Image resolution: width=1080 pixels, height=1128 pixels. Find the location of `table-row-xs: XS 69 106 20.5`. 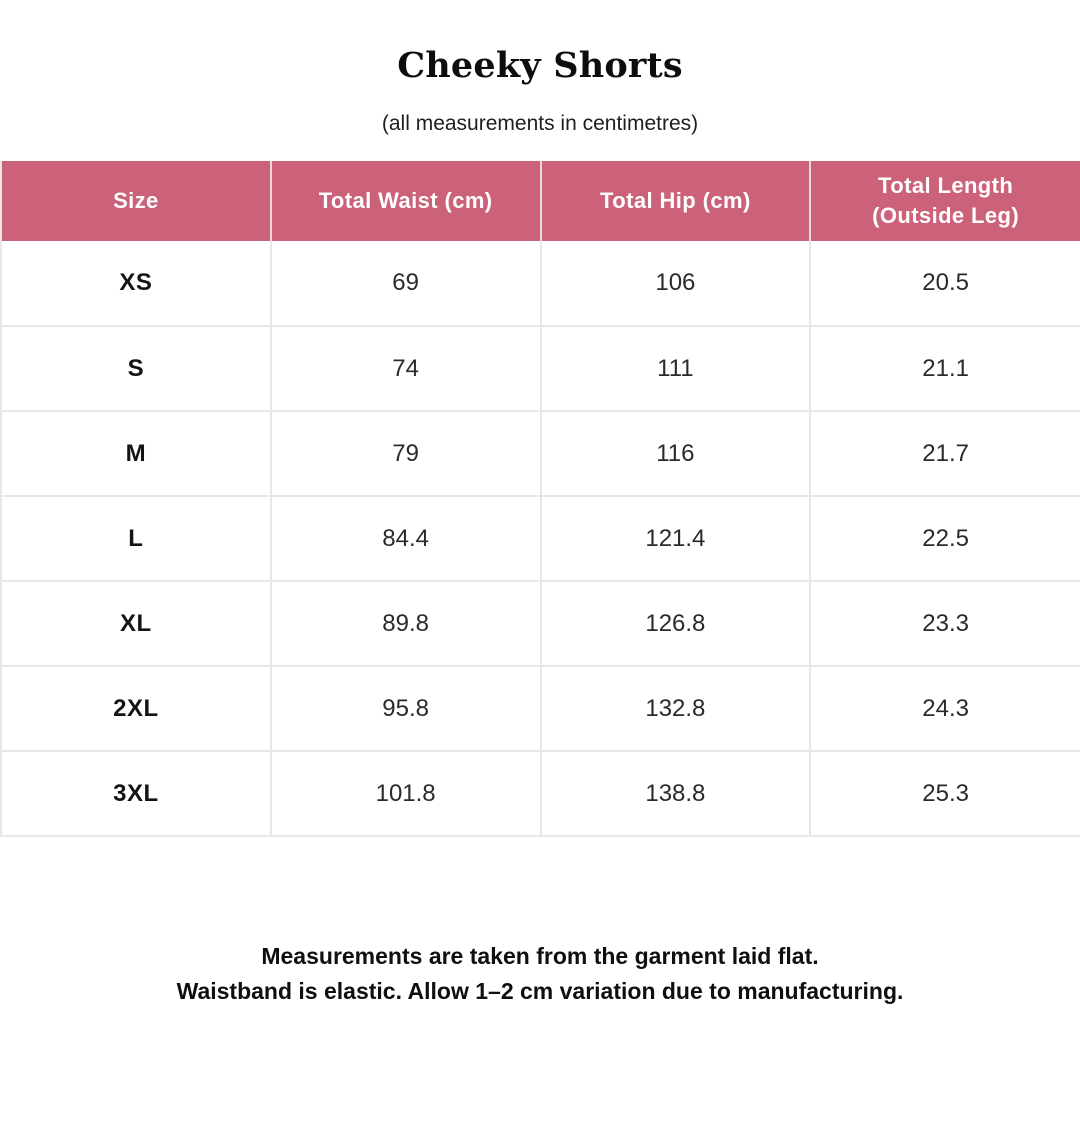

table-row-xs: XS 69 106 20.5 is located at coordinates (540, 283).